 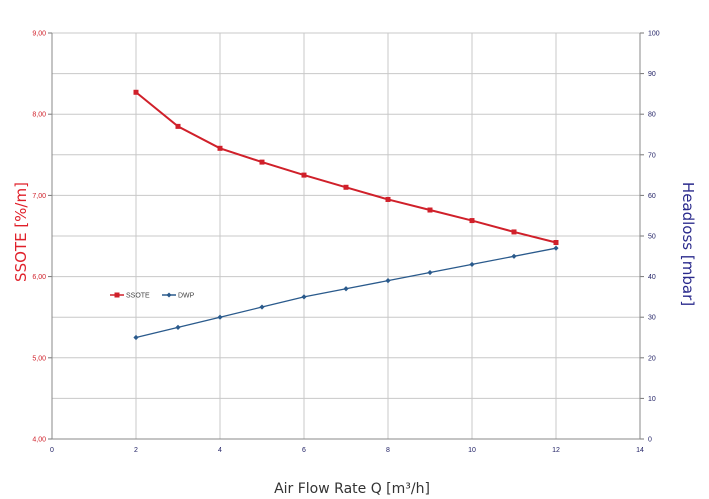 I want to click on x-tick-label: 14, so click(x=640, y=450).